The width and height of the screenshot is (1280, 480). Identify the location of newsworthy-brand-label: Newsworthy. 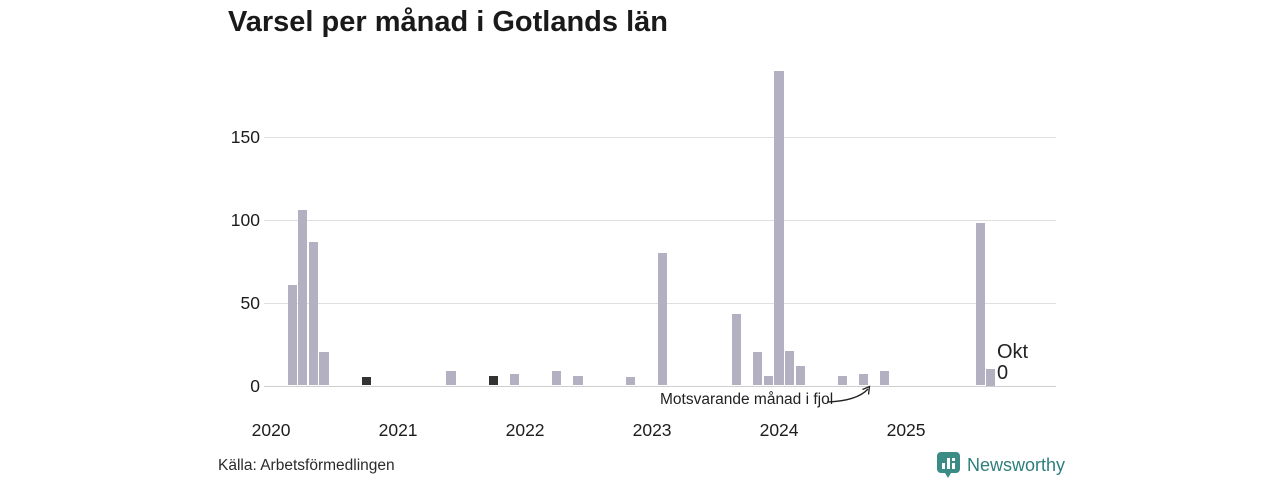
(1016, 464).